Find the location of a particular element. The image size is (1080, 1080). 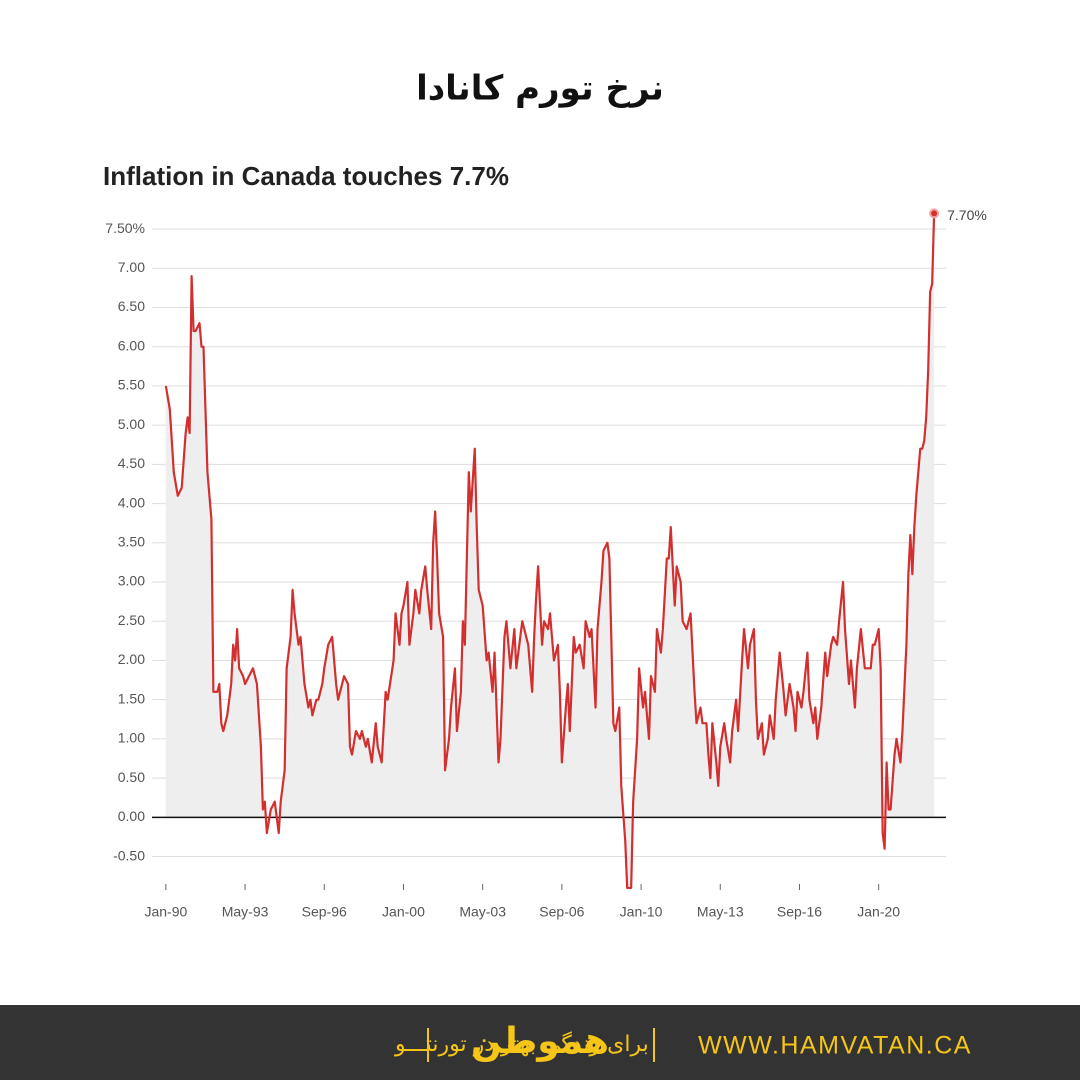

y-tick-label: 5.50 is located at coordinates (131, 385).